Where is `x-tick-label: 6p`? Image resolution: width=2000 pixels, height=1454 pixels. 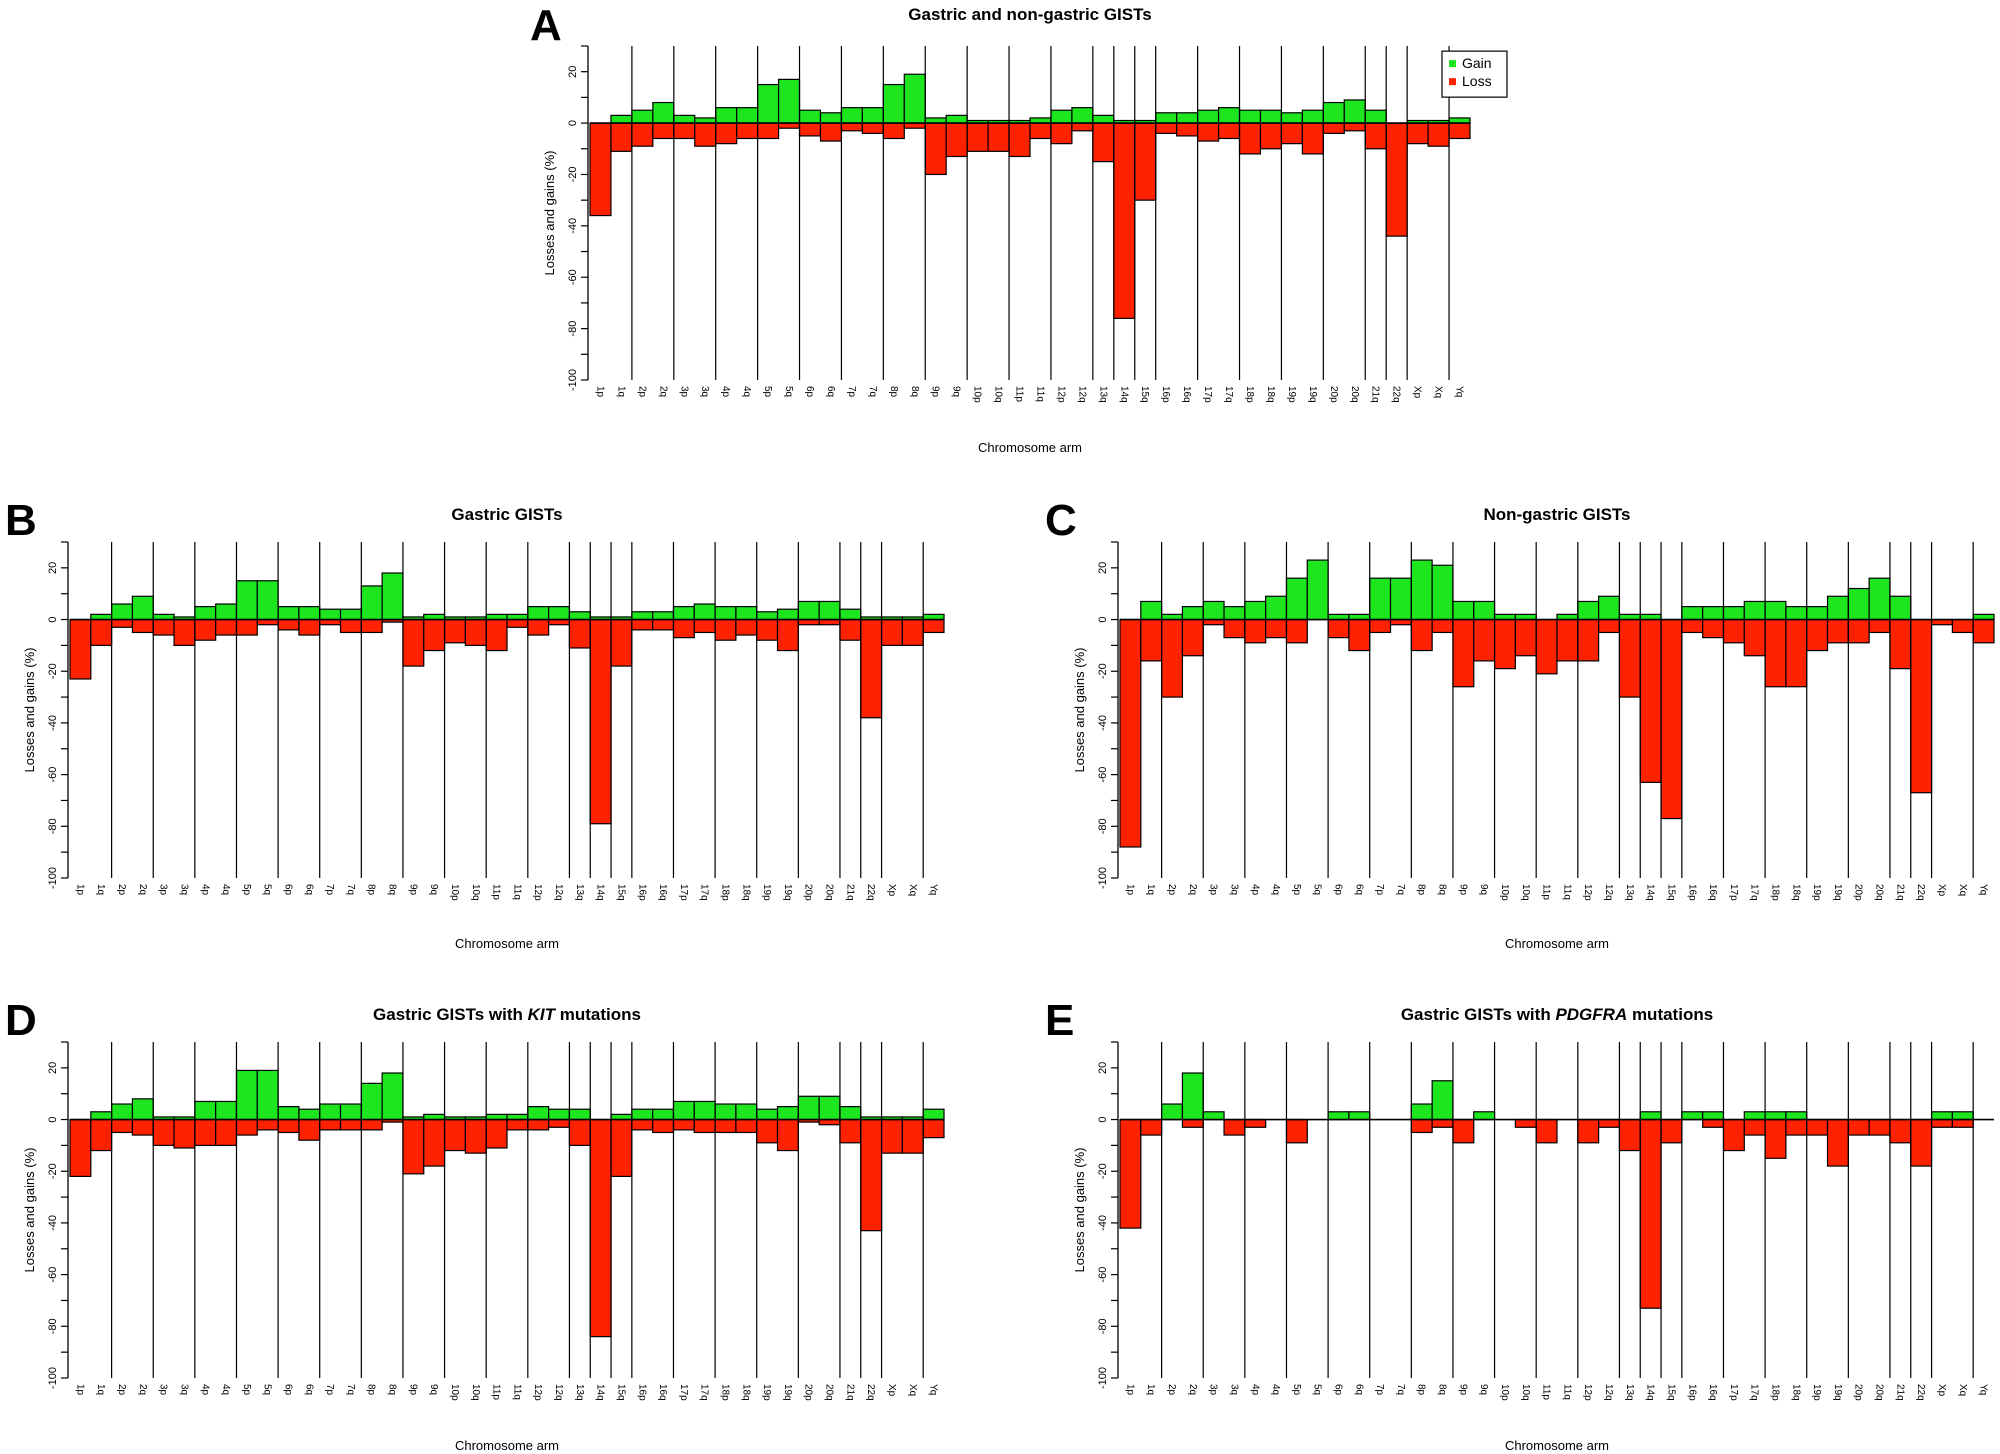 x-tick-label: 6p is located at coordinates (809, 392).